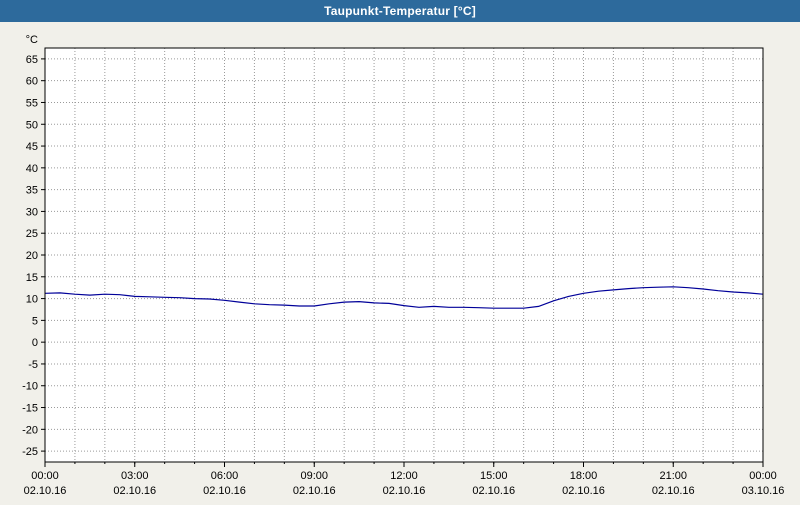 This screenshot has height=505, width=800. I want to click on x-tick-time-label: 21:00, so click(673, 476).